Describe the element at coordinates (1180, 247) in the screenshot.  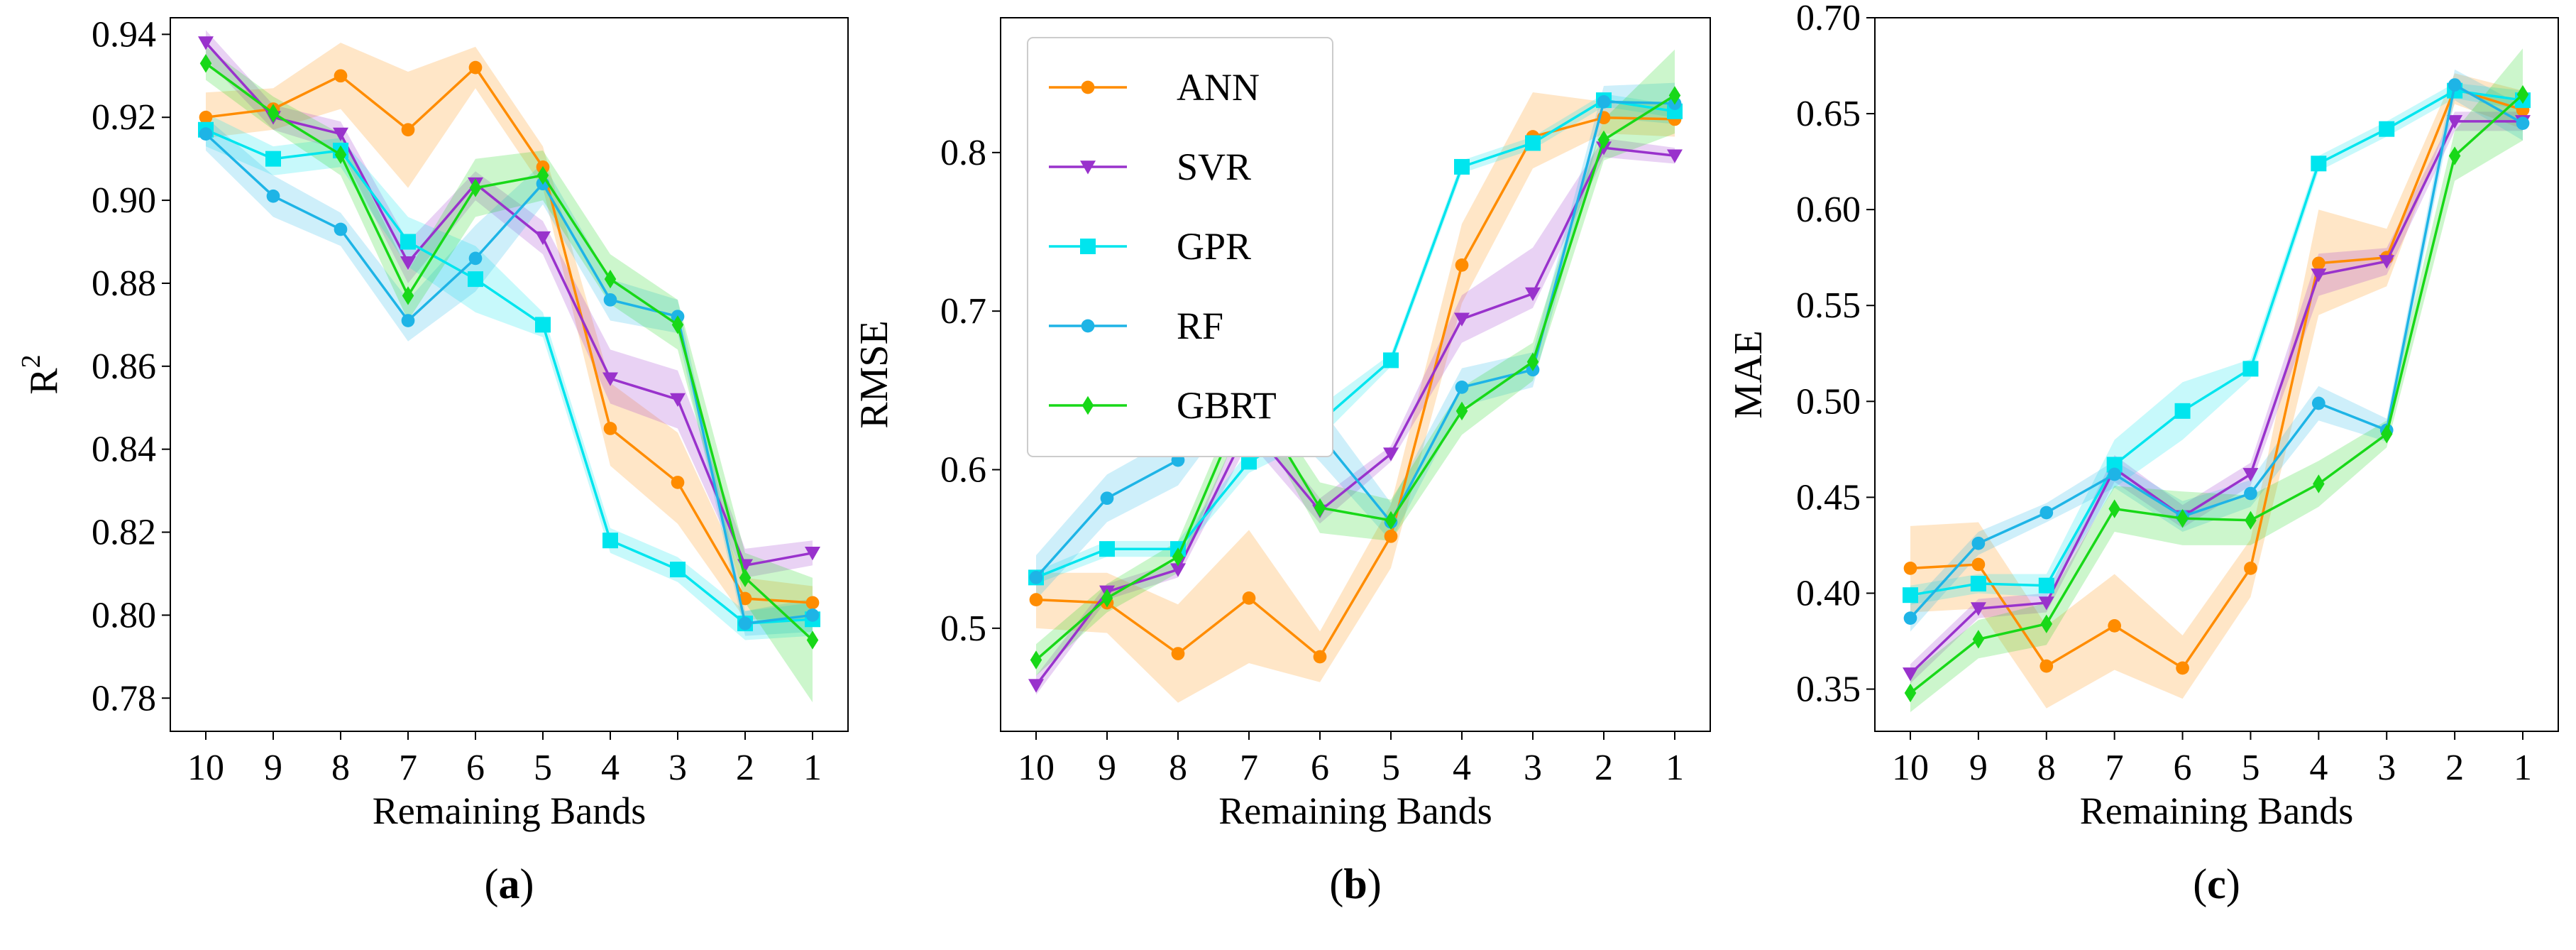
I see `legend: ANN SVR GPR RF GBRT` at that location.